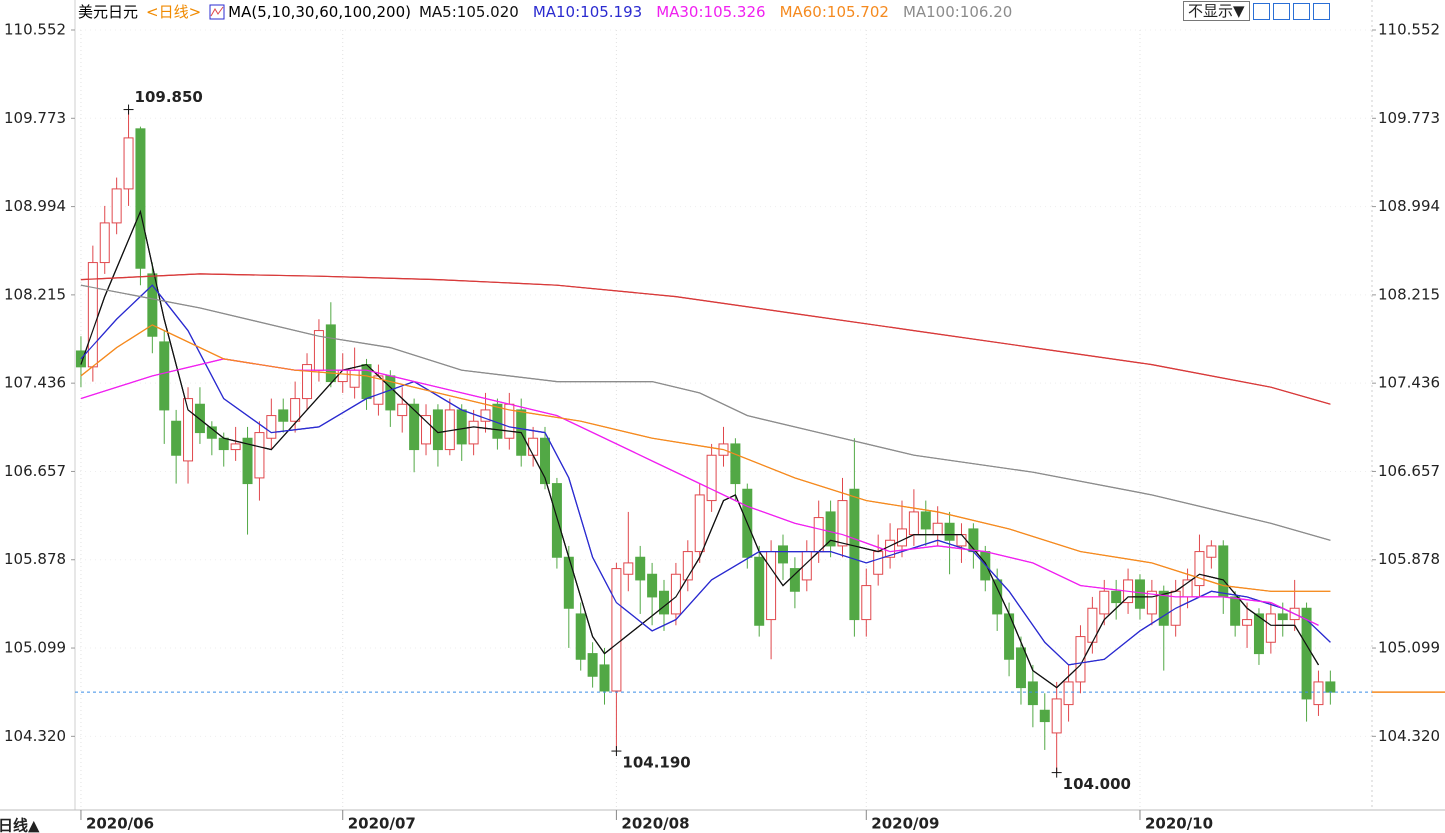 This screenshot has height=833, width=1445. Describe the element at coordinates (120, 824) in the screenshot. I see `x-tick-label: 2020/06` at that location.